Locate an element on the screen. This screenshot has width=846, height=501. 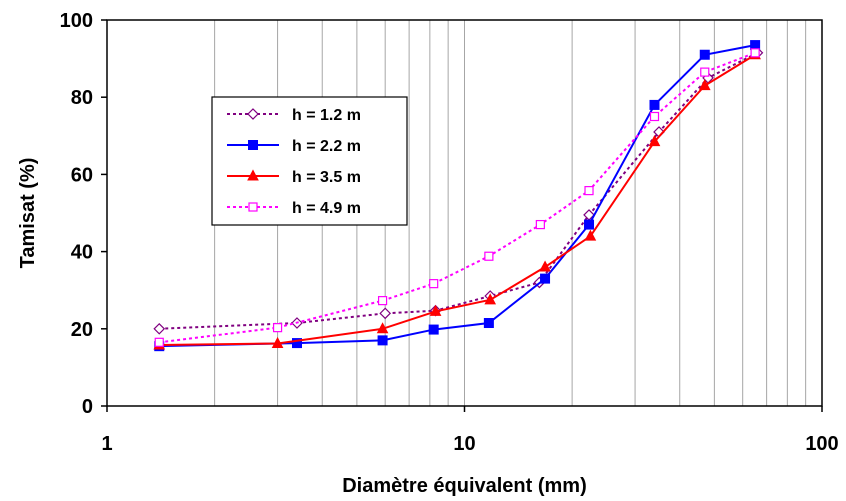
y-tick-label: 20 is located at coordinates (82, 330).